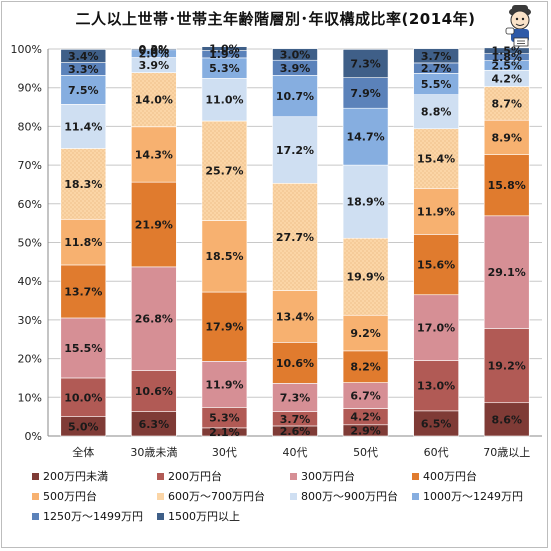  I want to click on data-label: 19.9%, so click(365, 277).